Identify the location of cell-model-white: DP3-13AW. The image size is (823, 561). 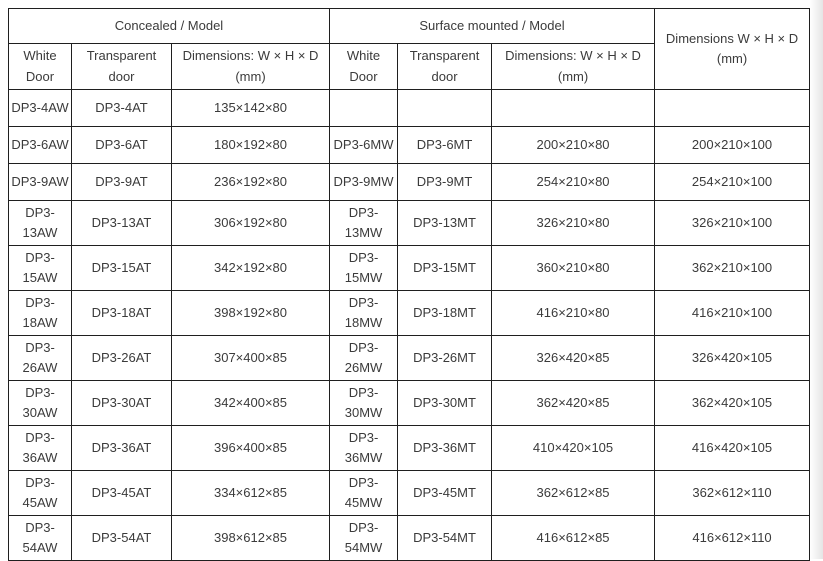
(40, 223).